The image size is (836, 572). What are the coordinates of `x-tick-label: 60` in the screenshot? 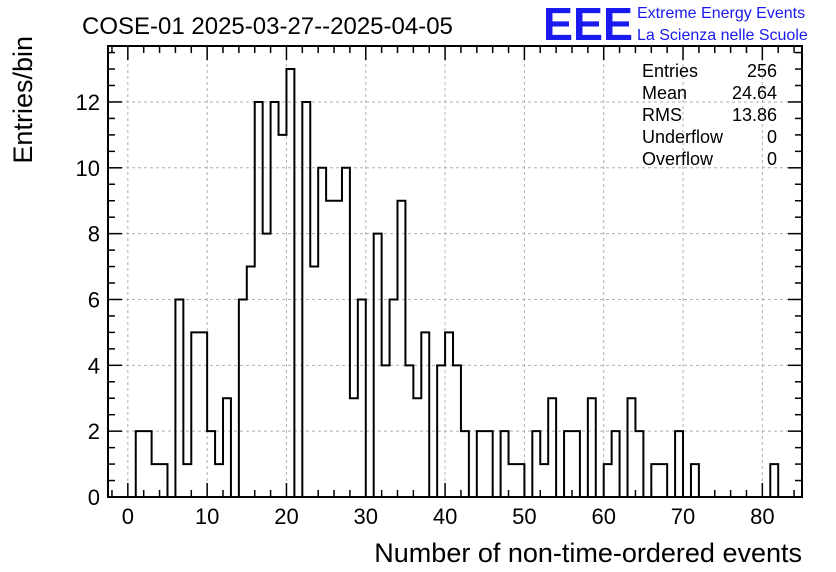 It's located at (603, 516).